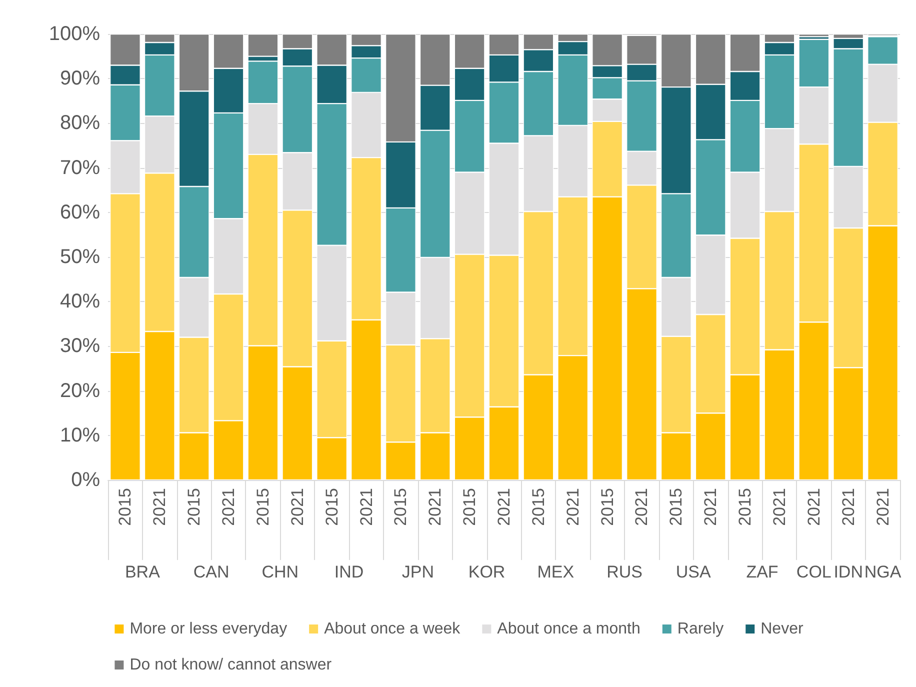  Describe the element at coordinates (74, 34) in the screenshot. I see `y-tick-label: 100%` at that location.